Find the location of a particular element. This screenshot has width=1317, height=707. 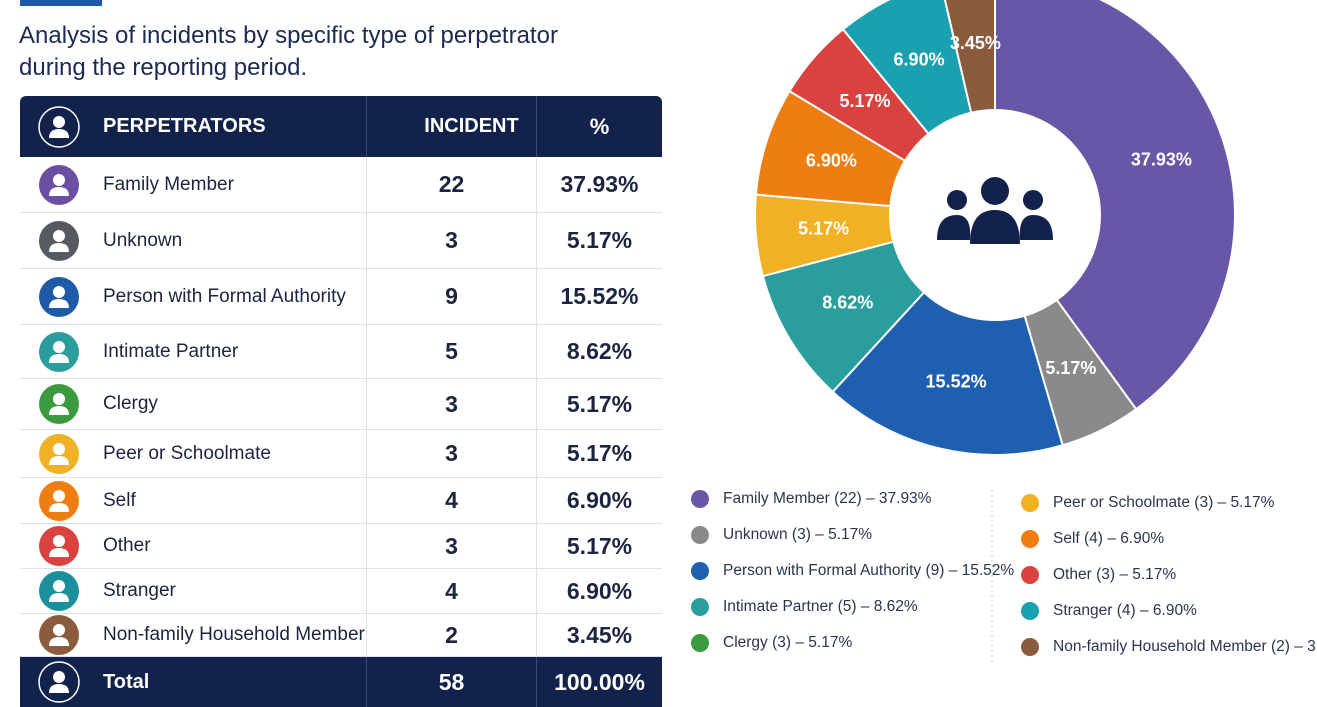

table-row: Intimate Partner 5 8.62% is located at coordinates (341, 352).